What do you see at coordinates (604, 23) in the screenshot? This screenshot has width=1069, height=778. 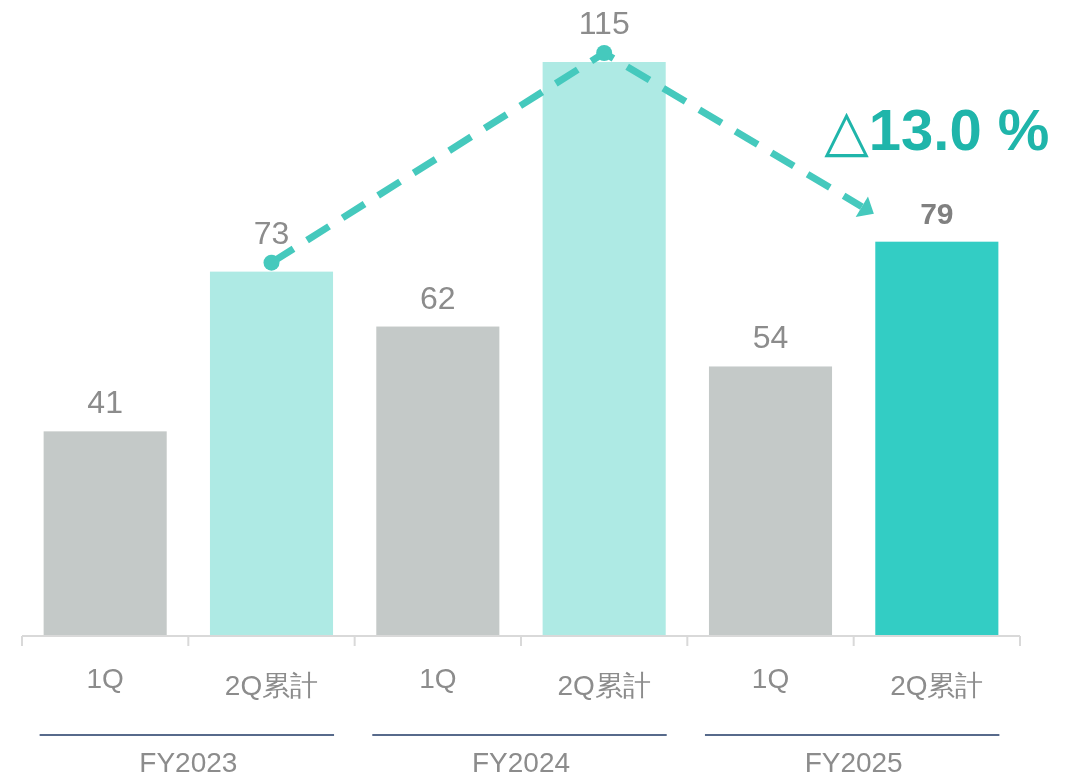 I see `data-label: 115` at bounding box center [604, 23].